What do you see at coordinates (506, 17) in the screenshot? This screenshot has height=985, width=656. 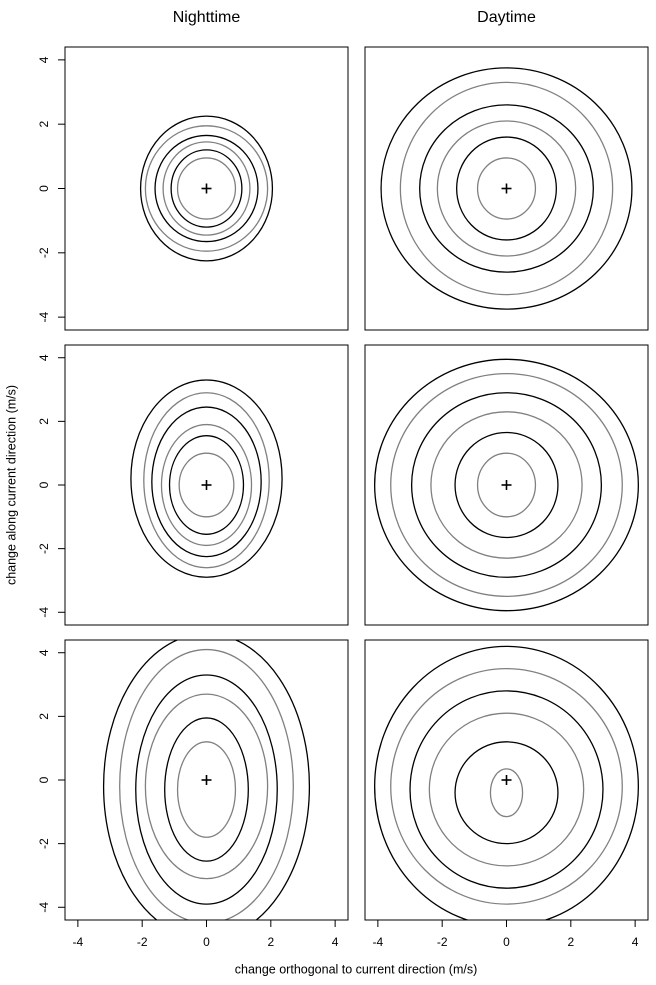 I see `column-title: Daytime` at bounding box center [506, 17].